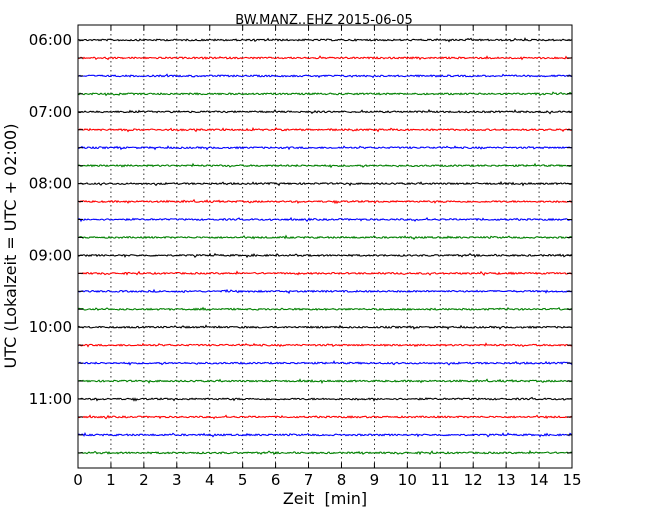  What do you see at coordinates (210, 480) in the screenshot?
I see `x-tick-label-4: 4` at bounding box center [210, 480].